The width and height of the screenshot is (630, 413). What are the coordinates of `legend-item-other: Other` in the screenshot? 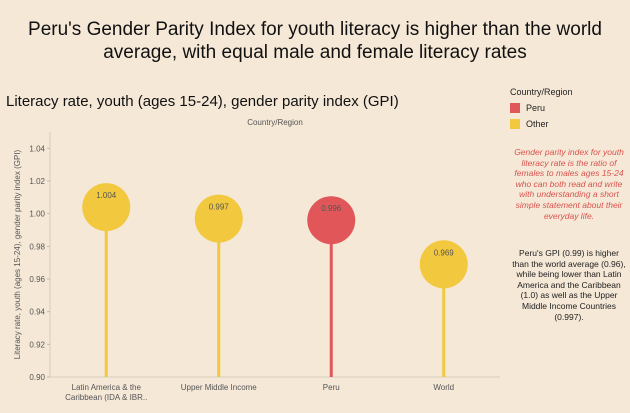 It's located at (541, 124).